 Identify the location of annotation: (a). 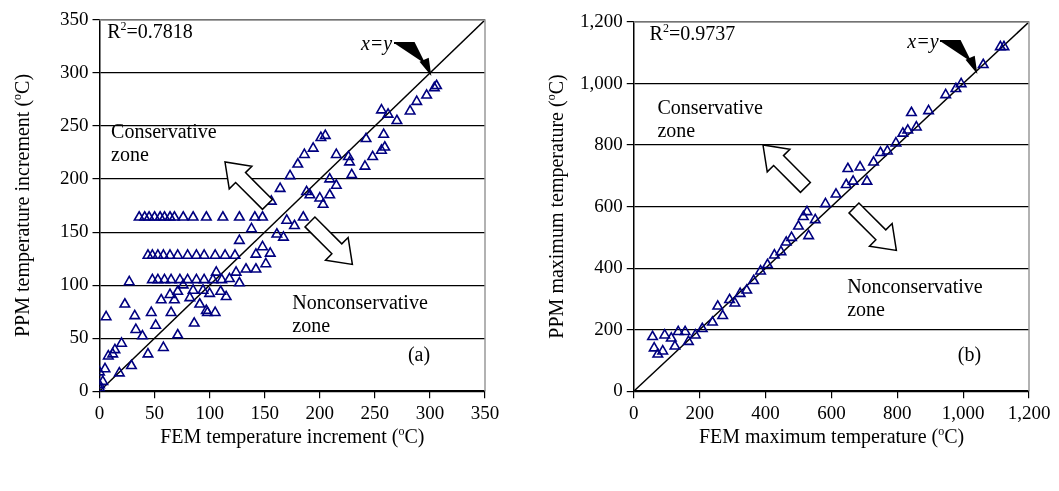
(419, 354).